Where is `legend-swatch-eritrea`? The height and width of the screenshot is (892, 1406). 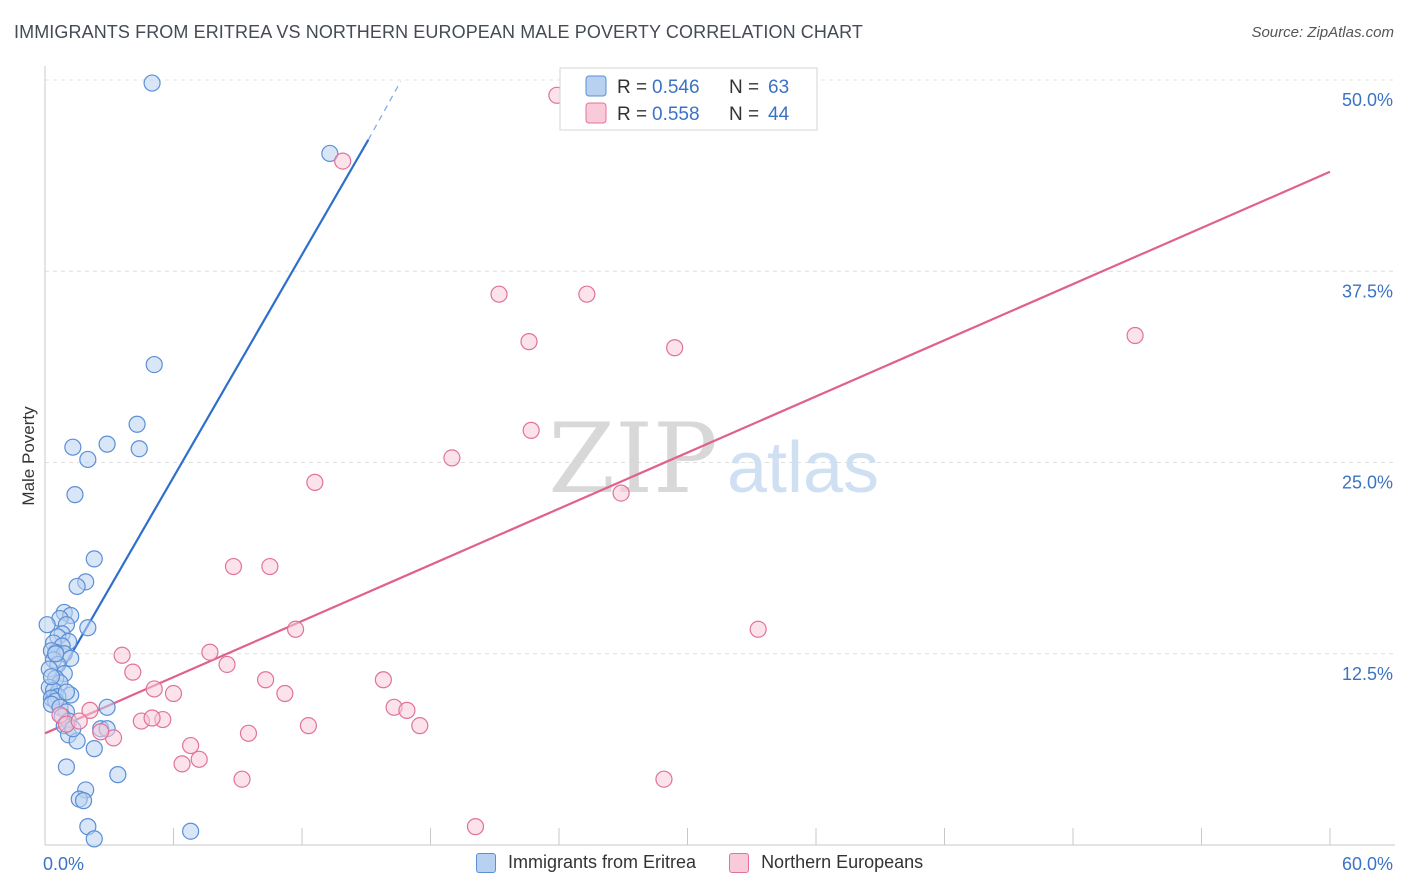 legend-swatch-eritrea is located at coordinates (596, 86).